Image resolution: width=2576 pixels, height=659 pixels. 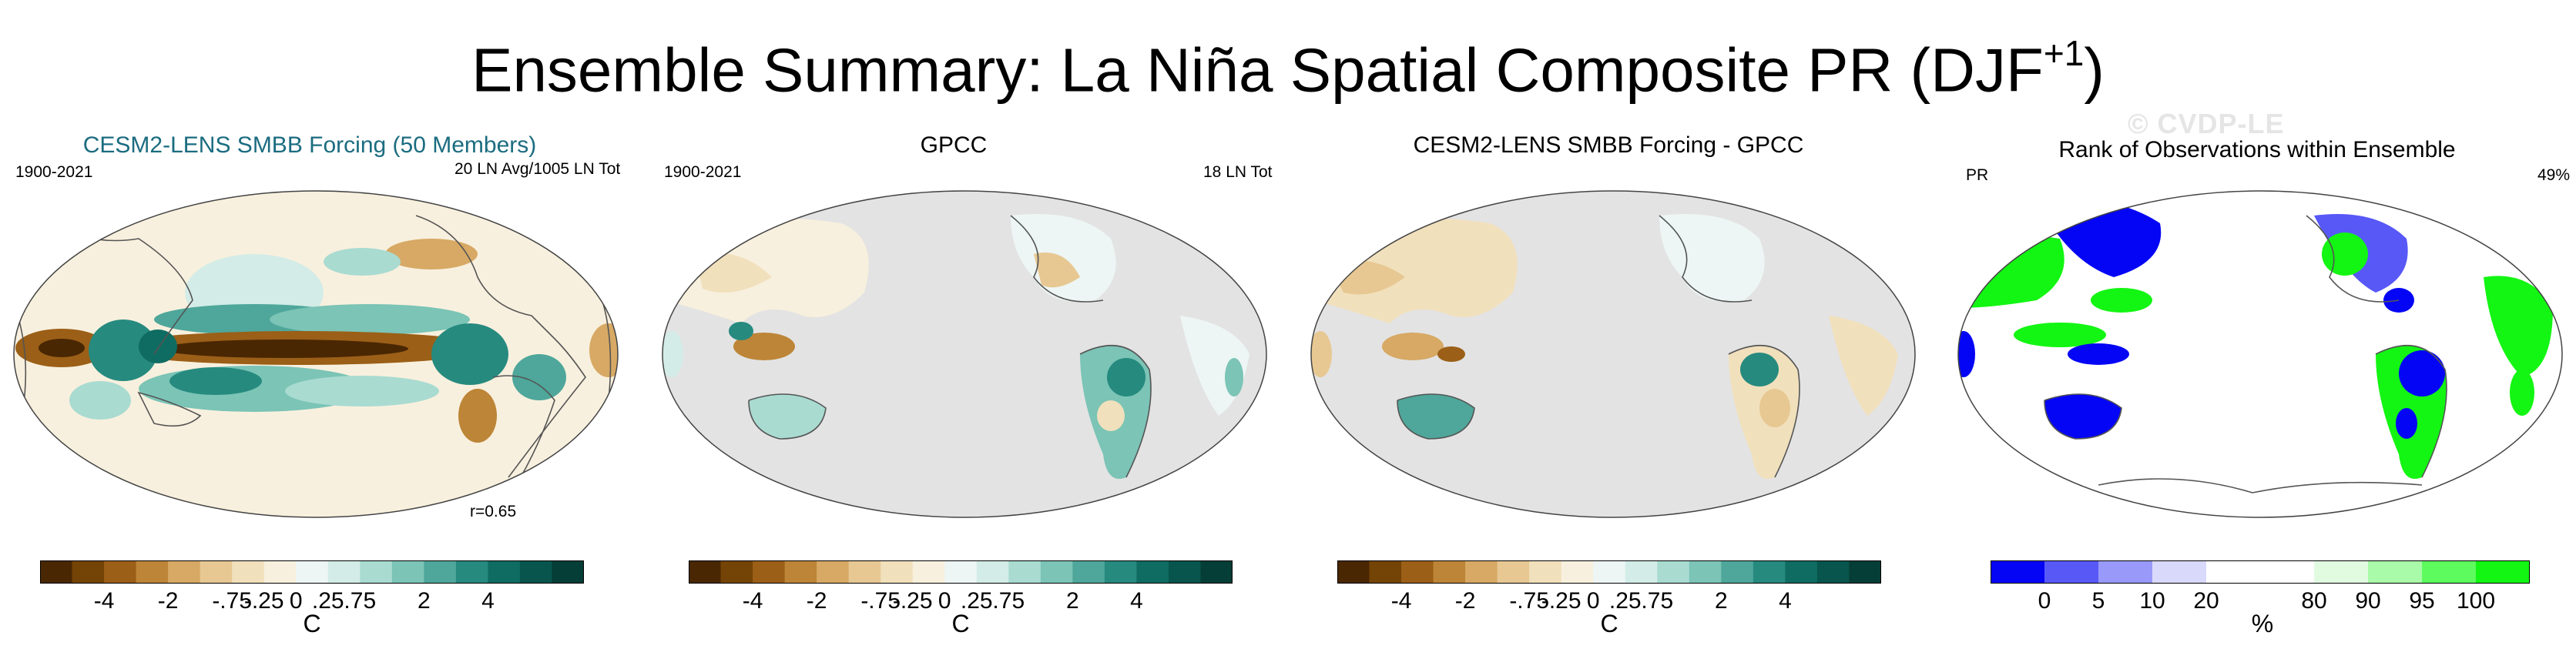 I want to click on map-model-composite, so click(x=316, y=354).